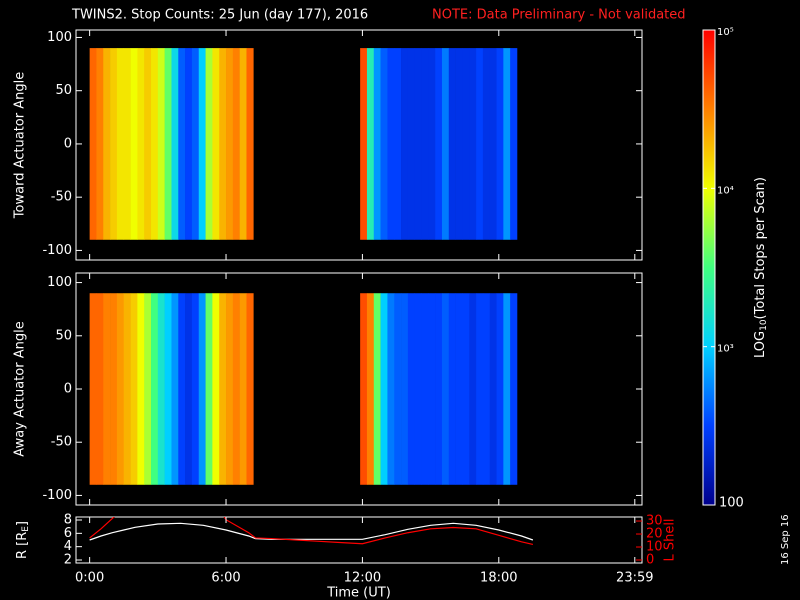  Describe the element at coordinates (20, 388) in the screenshot. I see `y-axis-label: Away Actuator Angle` at that location.